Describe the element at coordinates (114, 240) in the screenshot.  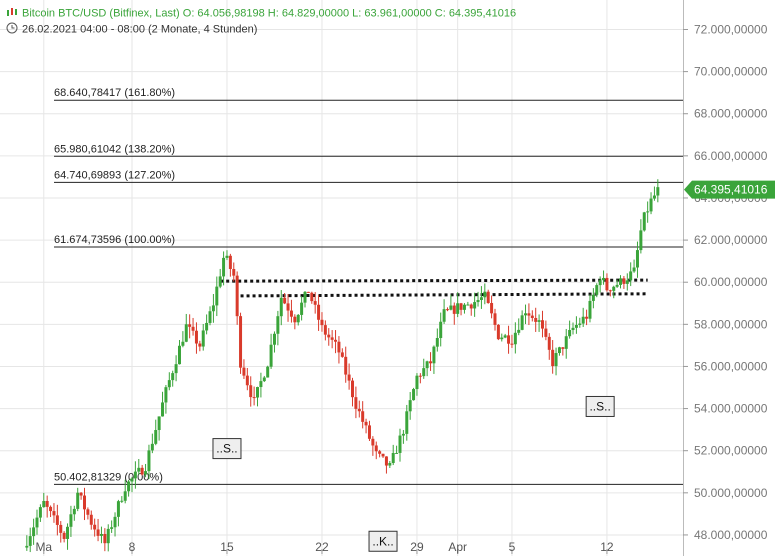
I see `fib-level-label: 61.674,73596 (100.00%)` at that location.